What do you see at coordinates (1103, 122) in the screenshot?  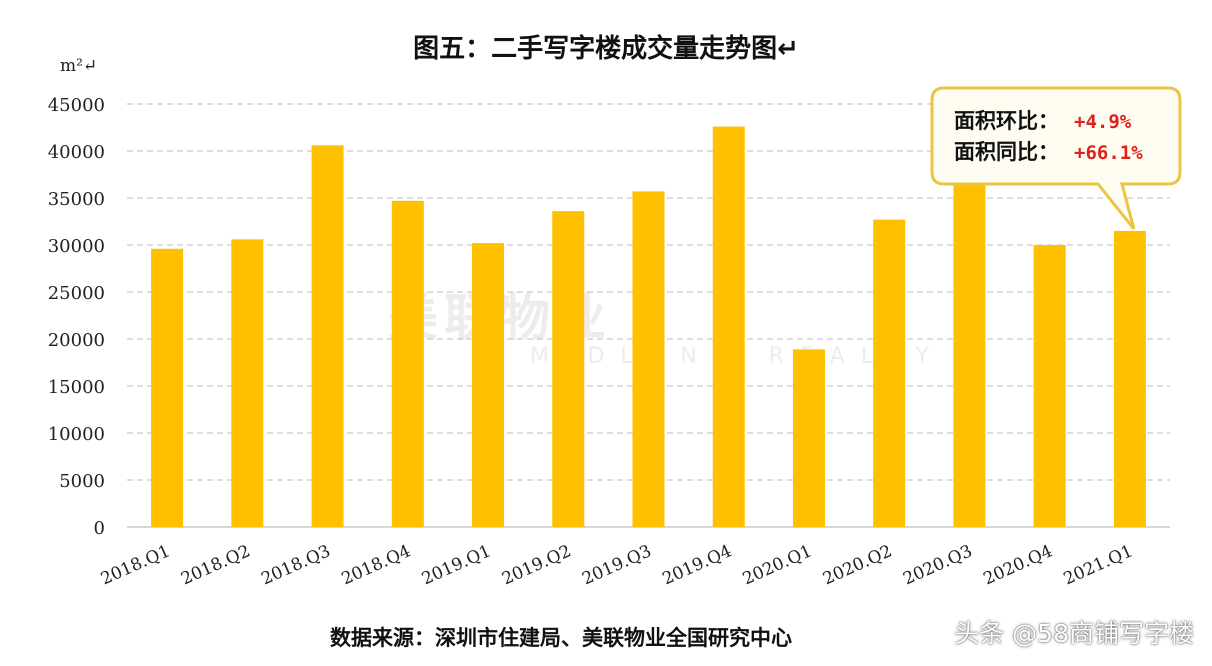 I see `callout-value: +4.9%` at bounding box center [1103, 122].